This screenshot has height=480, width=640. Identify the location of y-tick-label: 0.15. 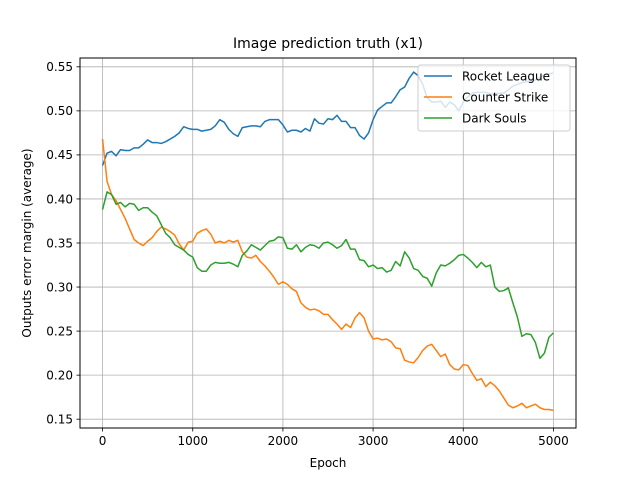
(59, 419).